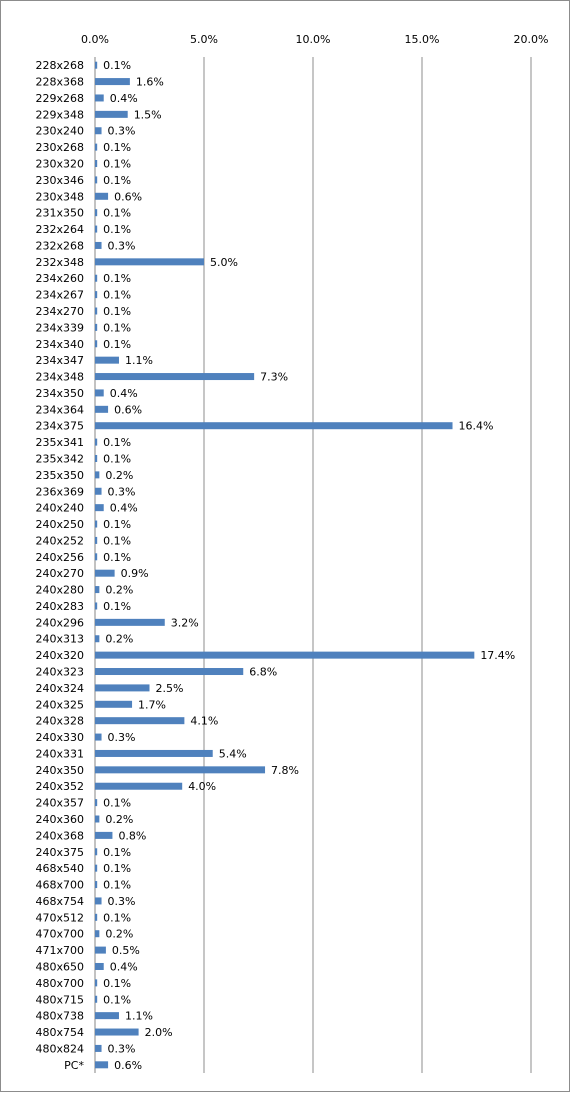 The height and width of the screenshot is (1093, 570). What do you see at coordinates (59, 672) in the screenshot?
I see `category-label: 240x323` at bounding box center [59, 672].